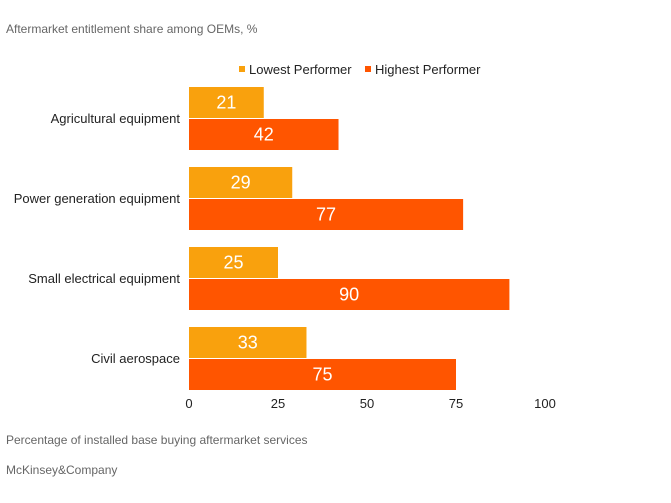  I want to click on bar-agricultural-equipment-lowest-performer, so click(226, 102).